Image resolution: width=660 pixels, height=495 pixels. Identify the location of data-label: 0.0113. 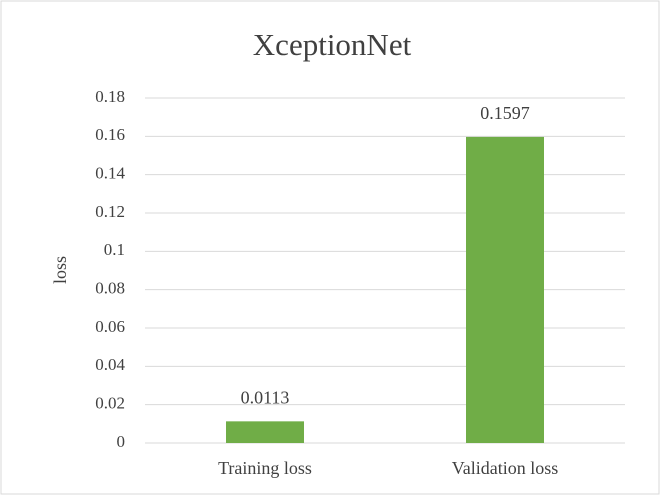
(265, 397).